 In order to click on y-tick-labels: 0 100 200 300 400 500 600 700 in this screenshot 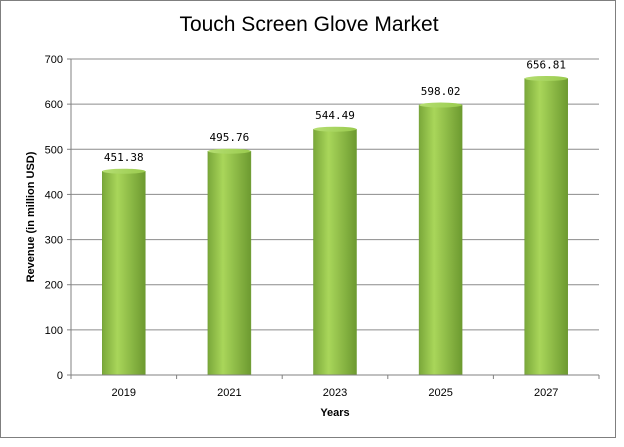, I will do `click(58, 218)`.